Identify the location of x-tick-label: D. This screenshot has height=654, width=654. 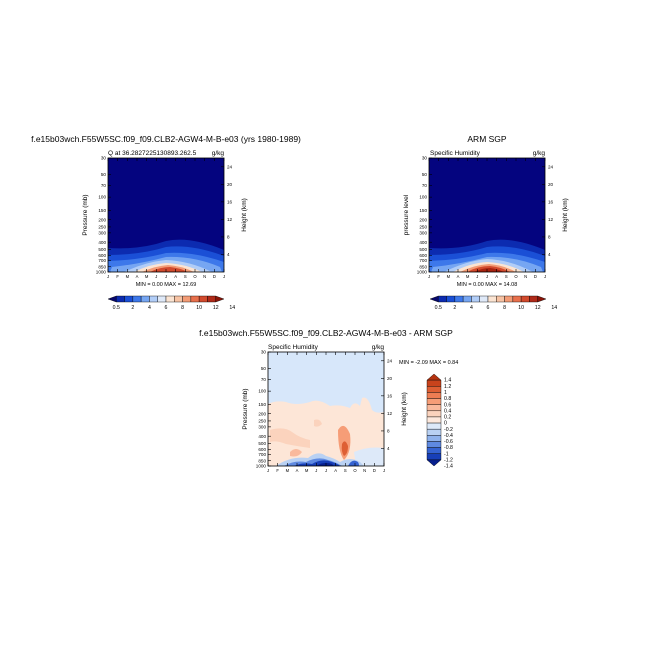
(535, 276).